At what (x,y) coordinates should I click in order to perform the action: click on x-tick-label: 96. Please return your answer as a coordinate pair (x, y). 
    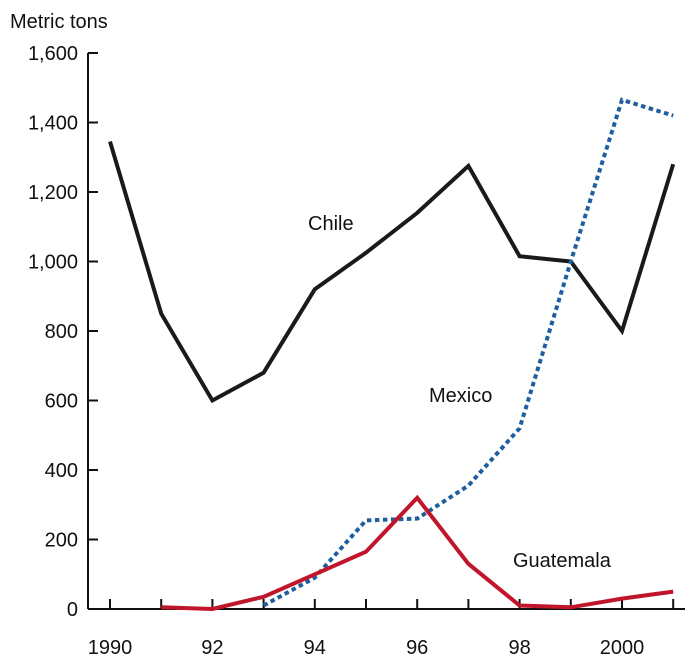
    Looking at the image, I should click on (417, 648).